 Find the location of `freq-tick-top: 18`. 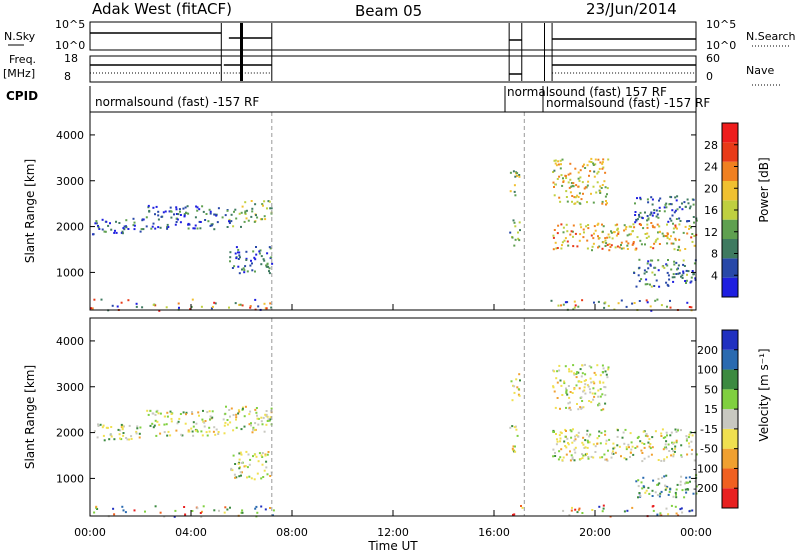

freq-tick-top: 18 is located at coordinates (71, 58).